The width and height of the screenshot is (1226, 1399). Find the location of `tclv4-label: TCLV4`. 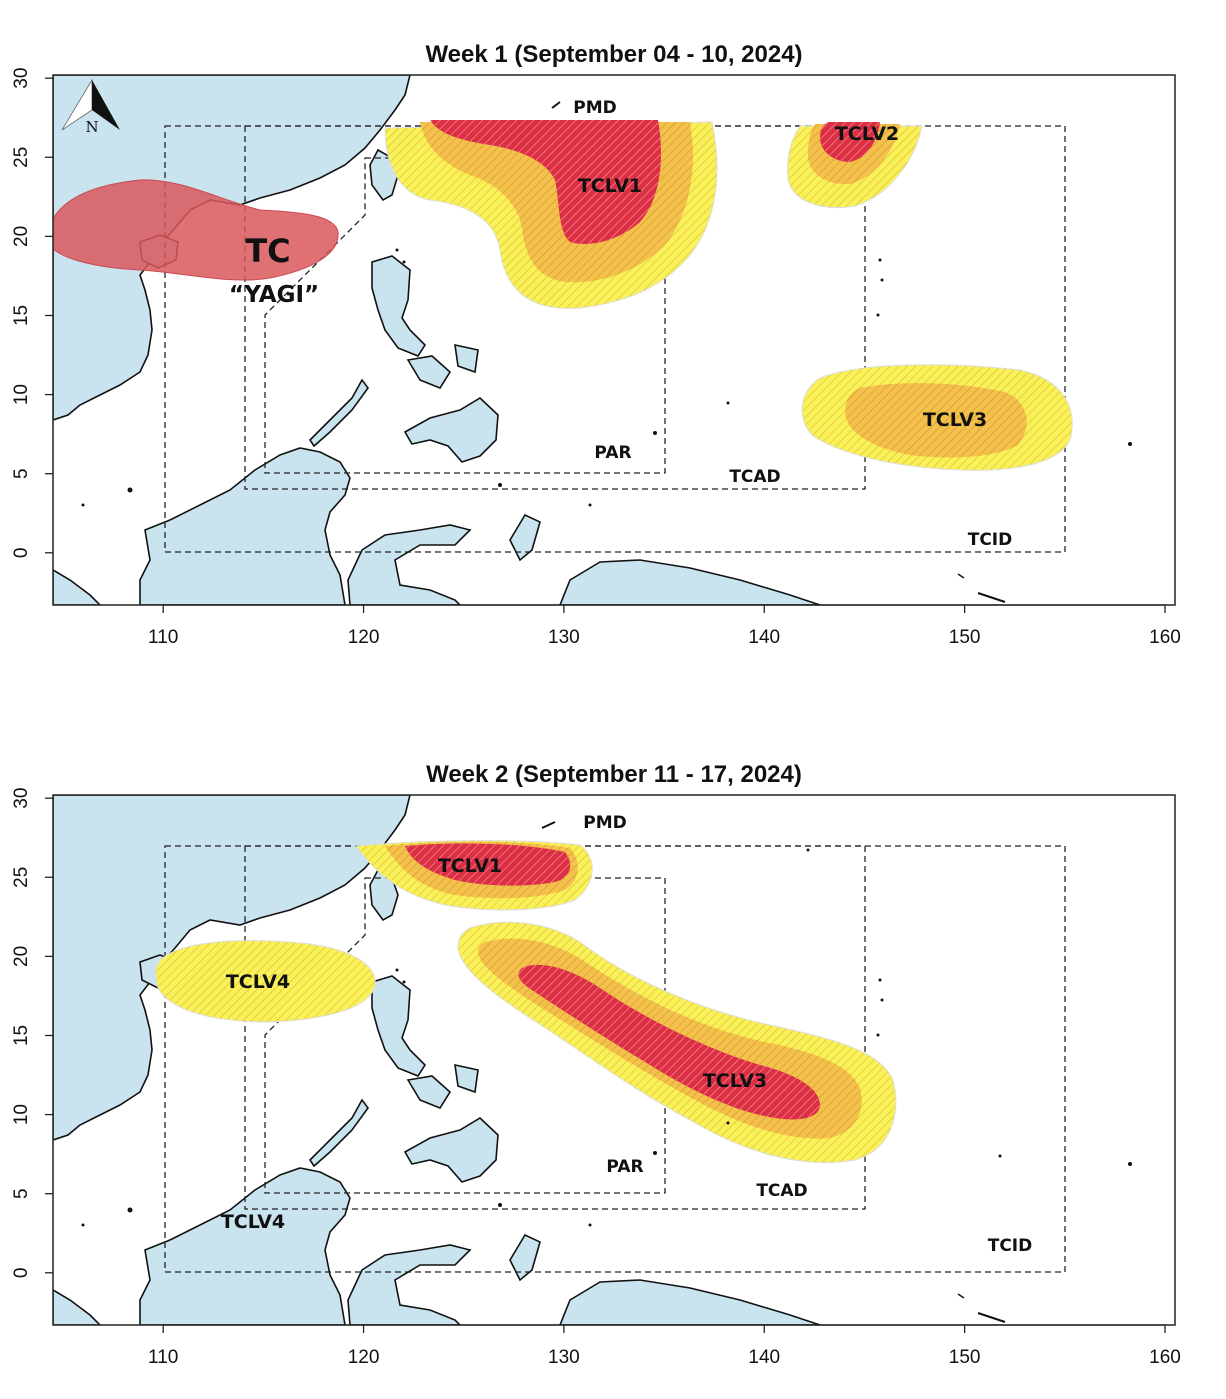

tclv4-label: TCLV4 is located at coordinates (258, 982).